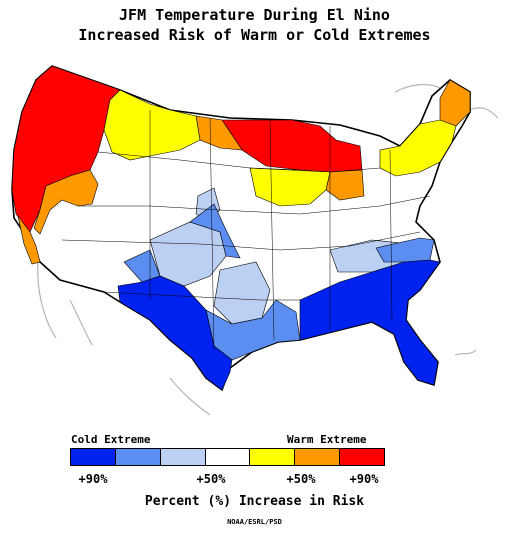 The width and height of the screenshot is (509, 537). Describe the element at coordinates (364, 479) in the screenshot. I see `legend-tick-warm-90: +90%` at that location.